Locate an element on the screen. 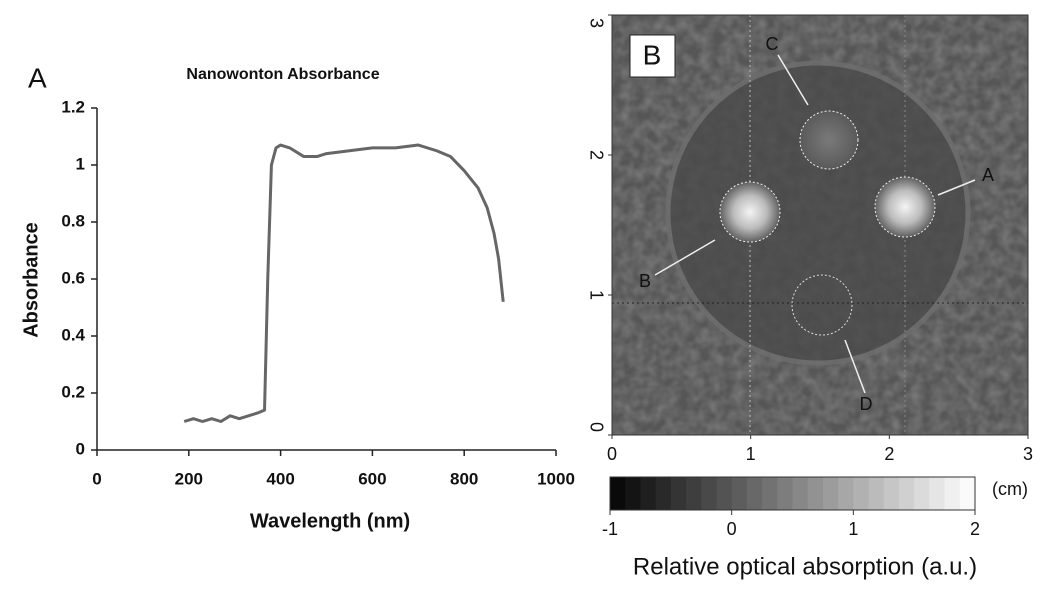 This screenshot has height=602, width=1050. y-tick-label: 2 is located at coordinates (596, 155).